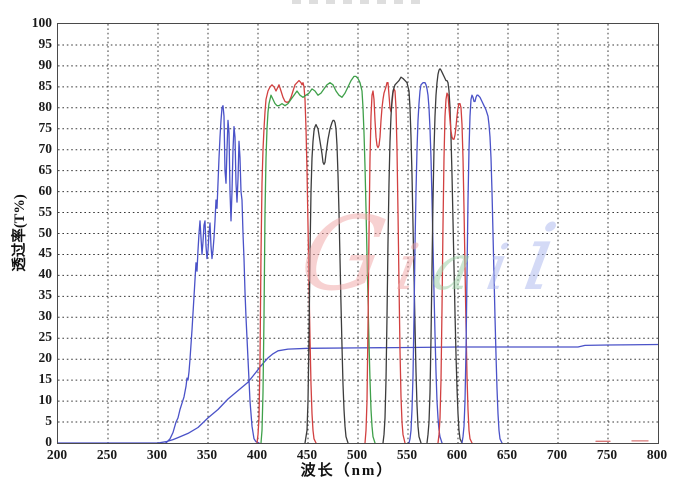  What do you see at coordinates (45, 295) in the screenshot?
I see `y-tick-label: 35` at bounding box center [45, 295].